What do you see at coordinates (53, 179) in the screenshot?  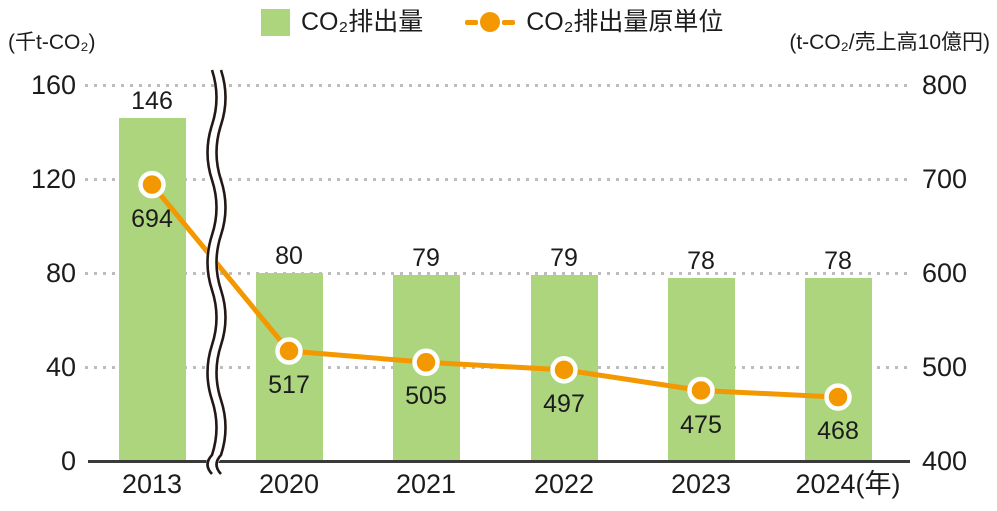 I see `left-axis-tick-label: 120` at bounding box center [53, 179].